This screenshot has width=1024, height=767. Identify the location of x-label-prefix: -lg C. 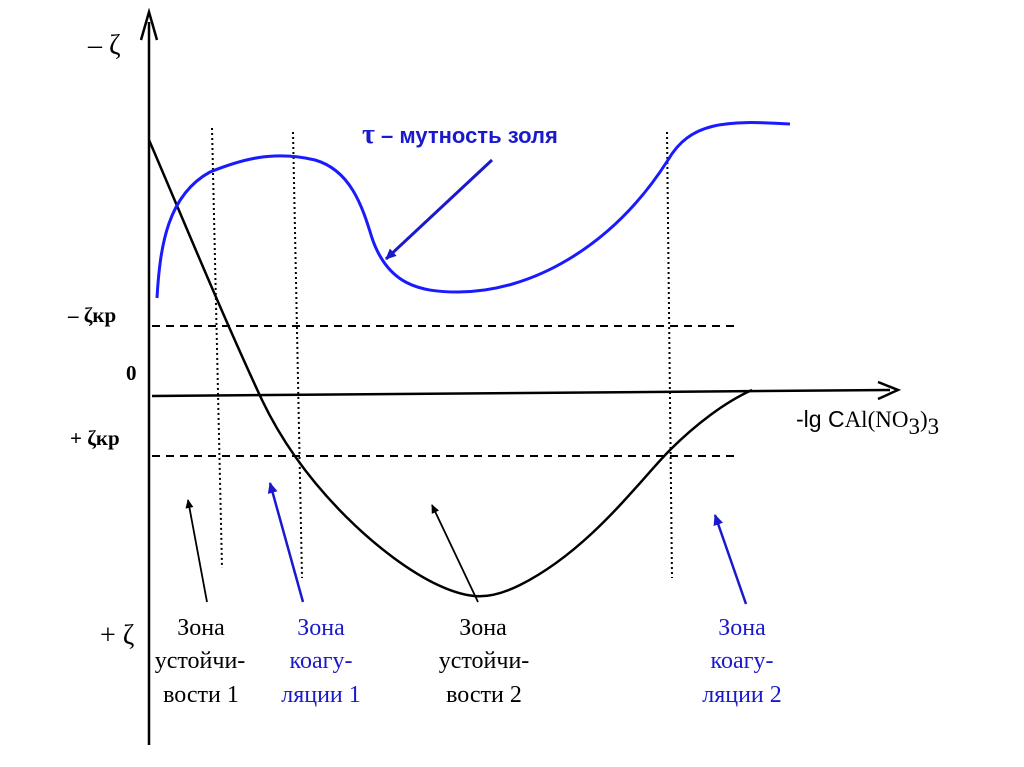
(820, 419).